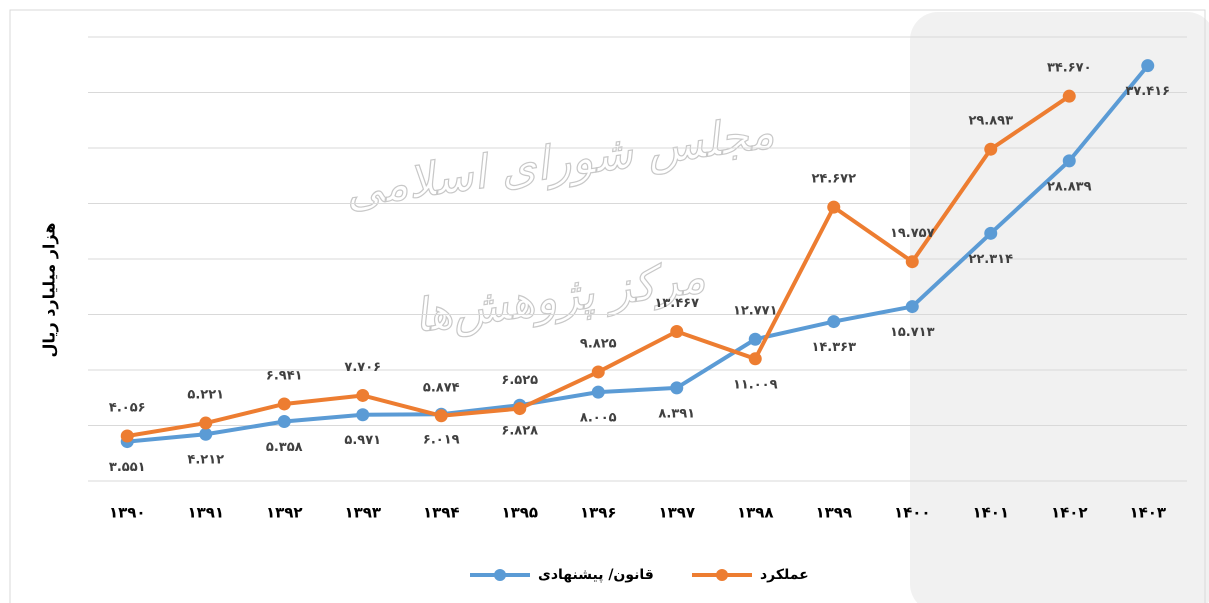 The image size is (1209, 603). Describe the element at coordinates (833, 347) in the screenshot. I see `data-label: ۱۴.۳۶۳` at that location.